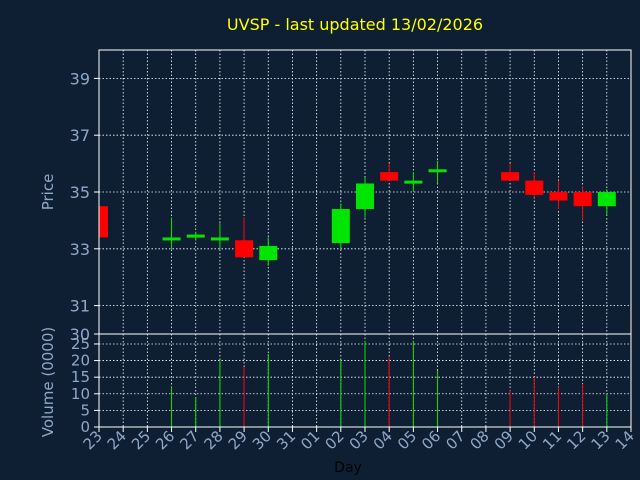  What do you see at coordinates (80, 192) in the screenshot?
I see `price-tick-label: 35` at bounding box center [80, 192].